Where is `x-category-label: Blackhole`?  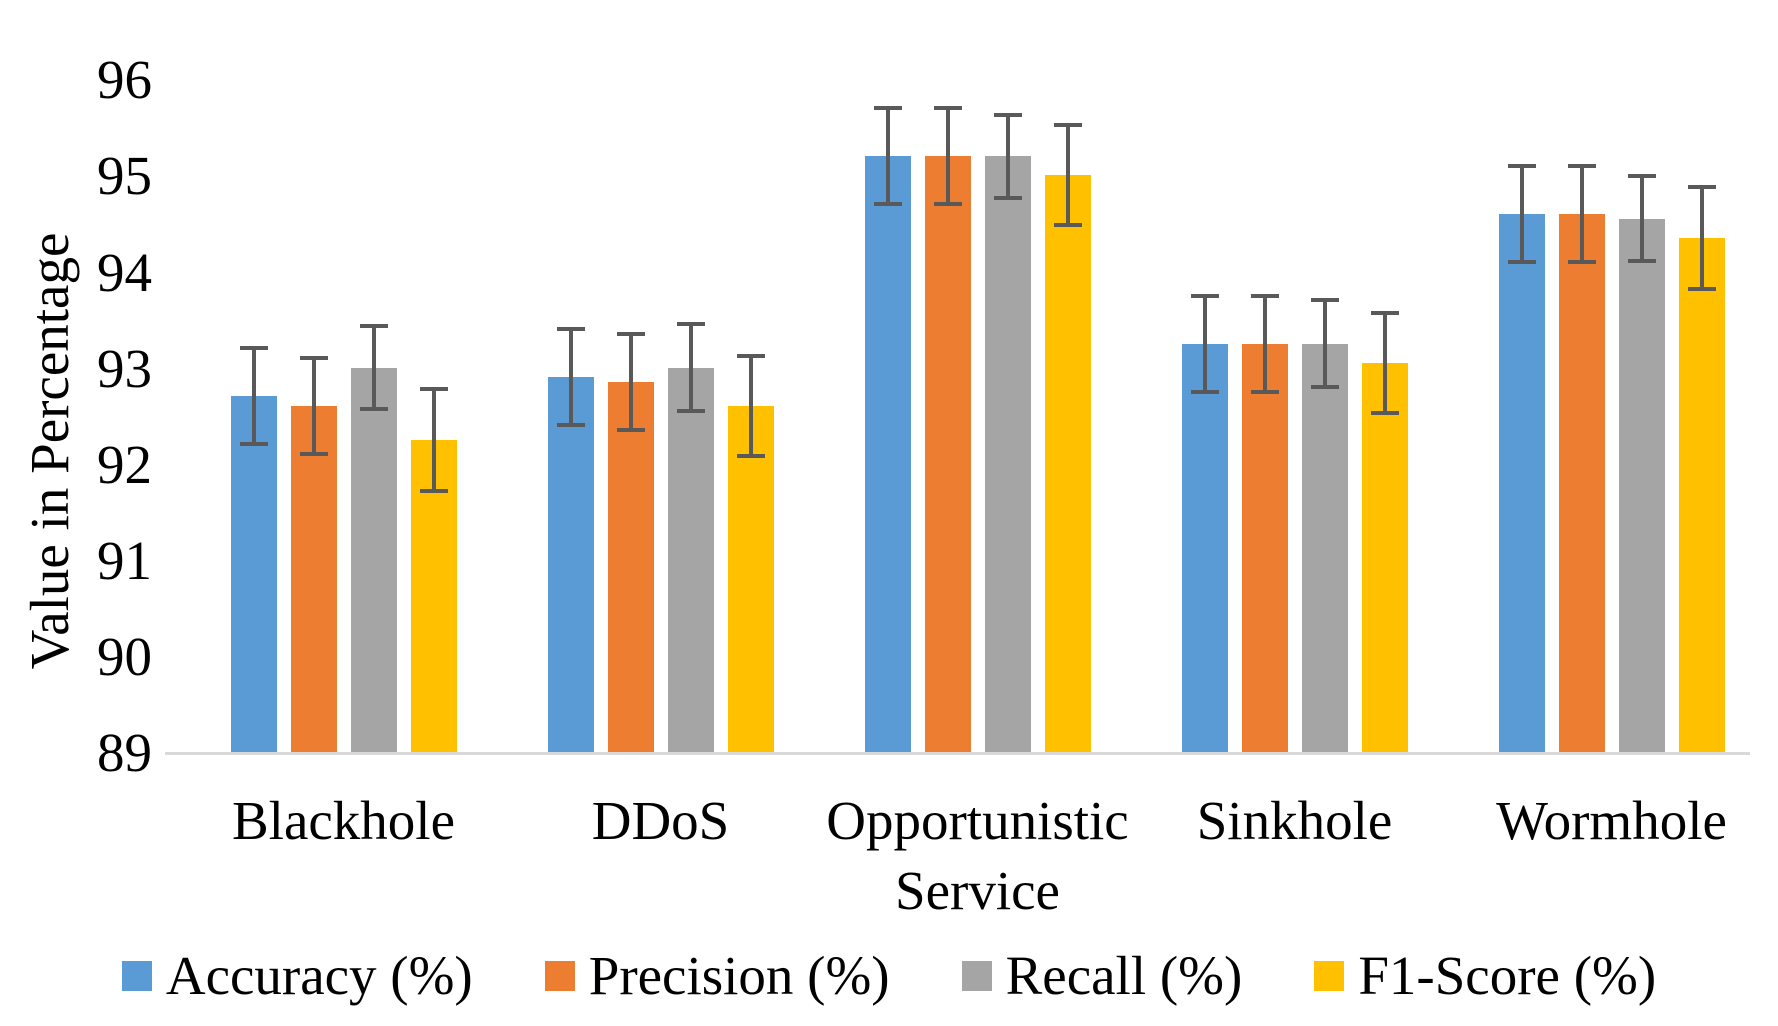
x-category-label: Blackhole is located at coordinates (343, 820).